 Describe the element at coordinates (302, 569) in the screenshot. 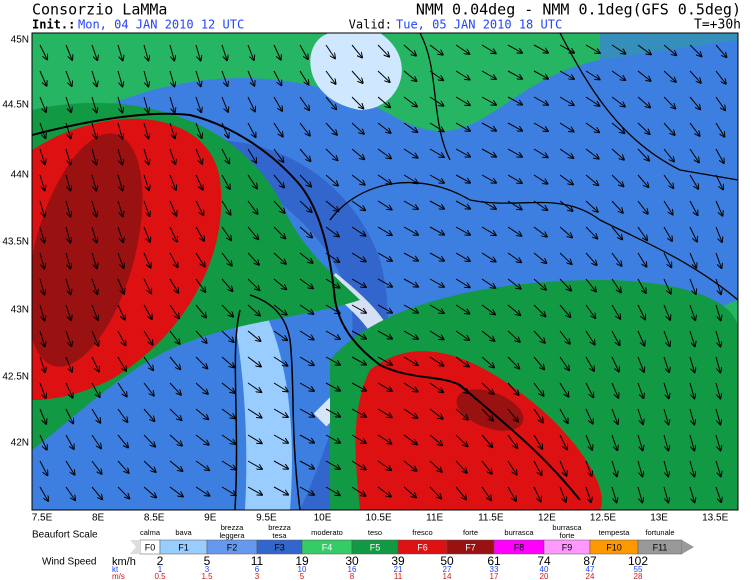

I see `speed-kt: 10` at that location.